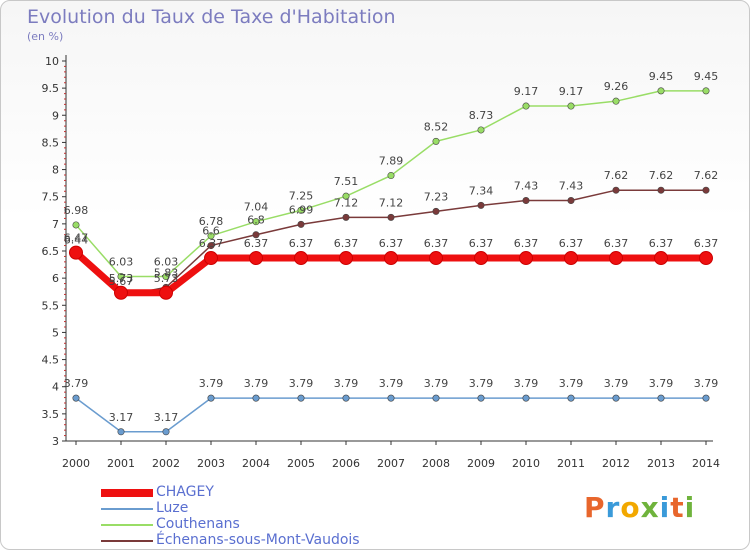 The image size is (750, 550). Describe the element at coordinates (706, 76) in the screenshot. I see `data-label-couthenans: 9.45` at that location.